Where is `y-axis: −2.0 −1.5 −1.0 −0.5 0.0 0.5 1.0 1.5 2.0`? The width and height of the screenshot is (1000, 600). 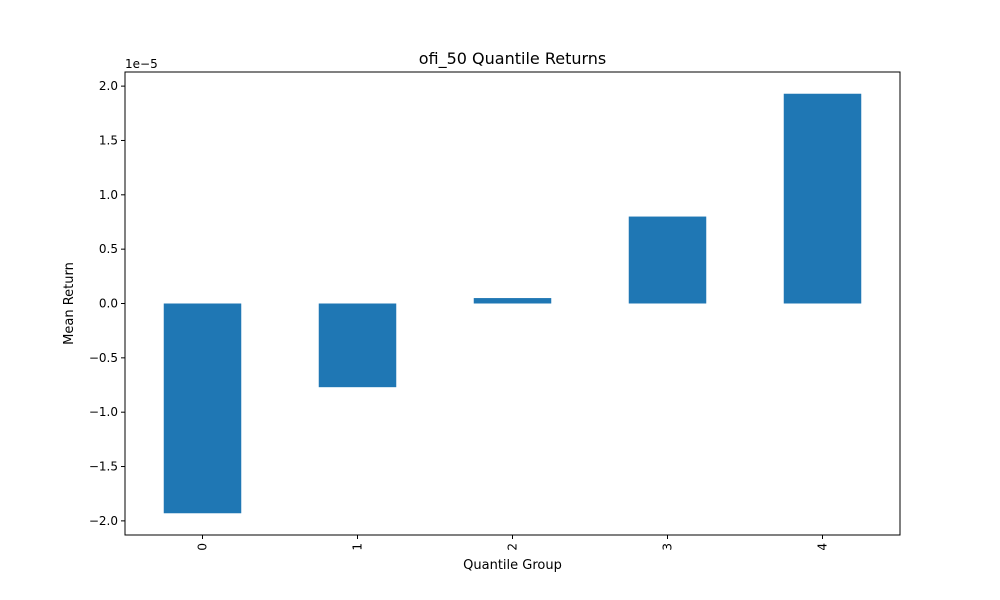 y-axis: −2.0 −1.5 −1.0 −0.5 0.0 0.5 1.0 1.5 2.0 is located at coordinates (107, 303).